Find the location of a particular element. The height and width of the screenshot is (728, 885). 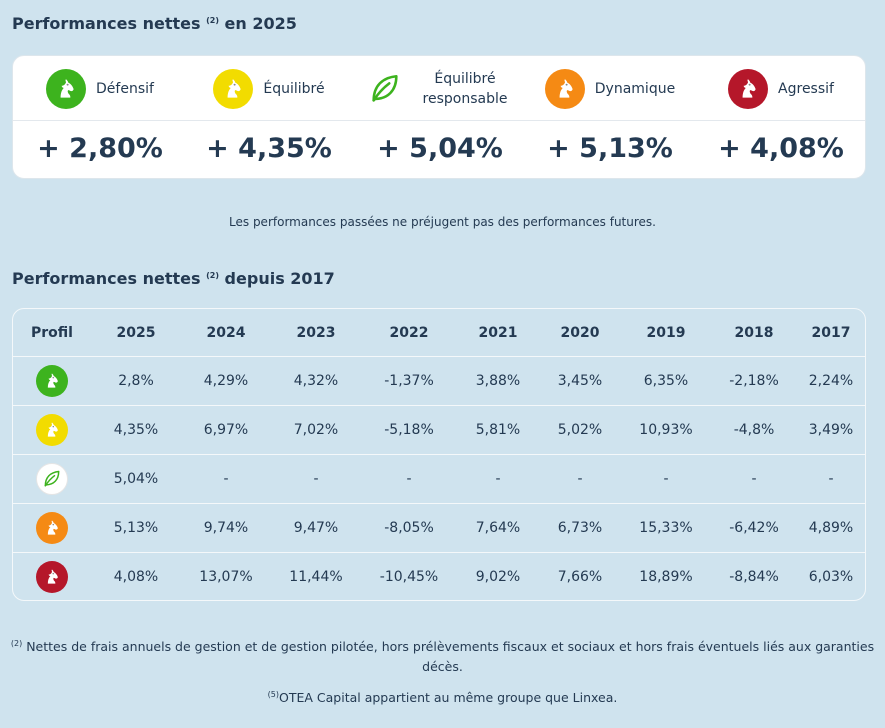

table-cell: -8,84% is located at coordinates (754, 577).